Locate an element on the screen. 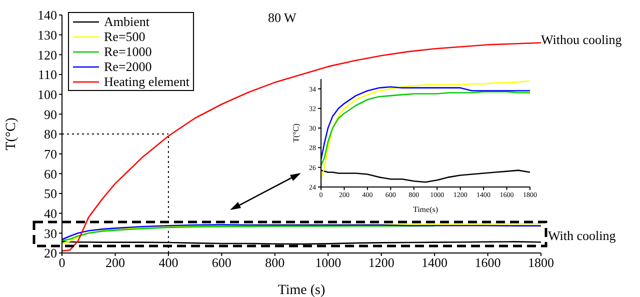 The image size is (640, 297). x-tick-label: 1400 is located at coordinates (435, 262).